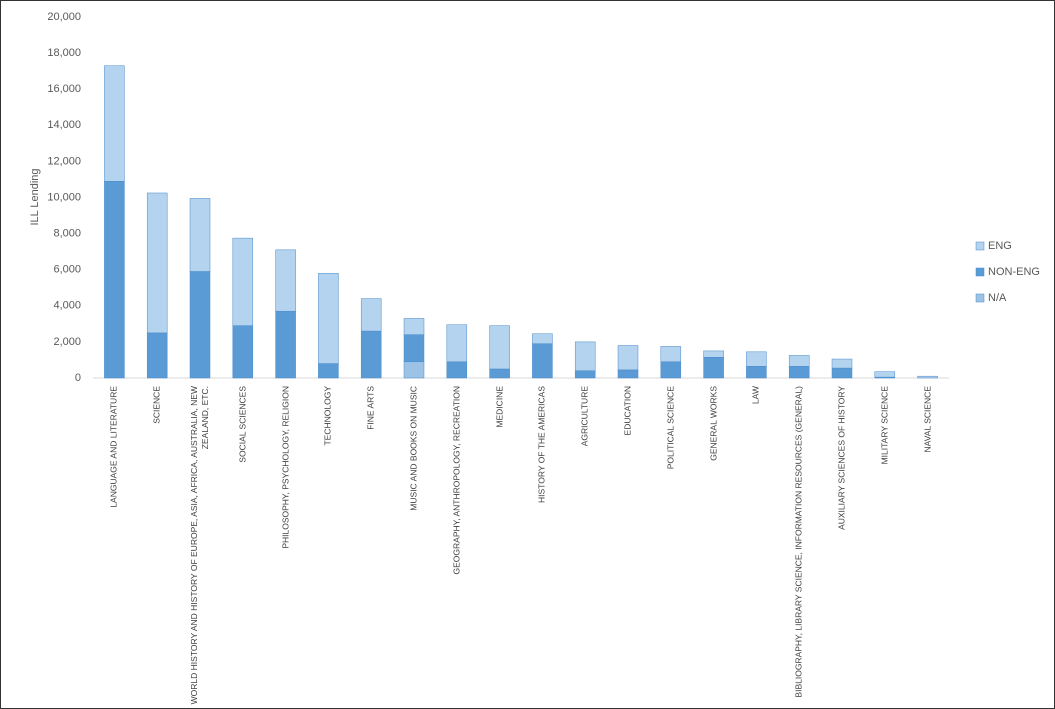 Image resolution: width=1055 pixels, height=709 pixels. What do you see at coordinates (67, 270) in the screenshot?
I see `y-tick-label: 6,000` at bounding box center [67, 270].